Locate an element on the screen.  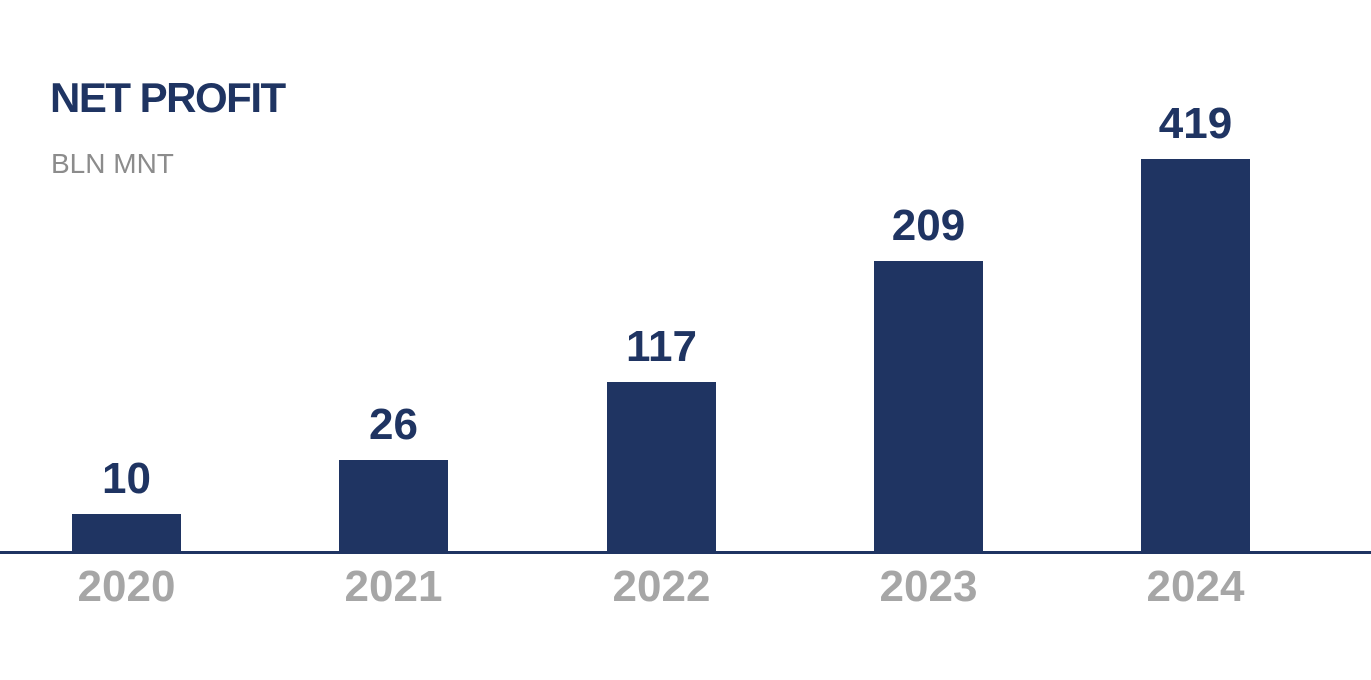
value-label-2020: 10 is located at coordinates (126, 478).